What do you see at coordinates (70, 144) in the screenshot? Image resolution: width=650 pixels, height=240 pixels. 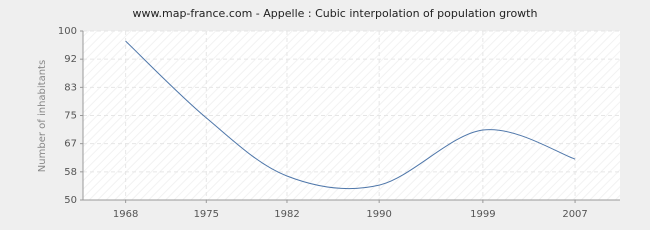 I see `y-tick-label: 67` at bounding box center [70, 144].